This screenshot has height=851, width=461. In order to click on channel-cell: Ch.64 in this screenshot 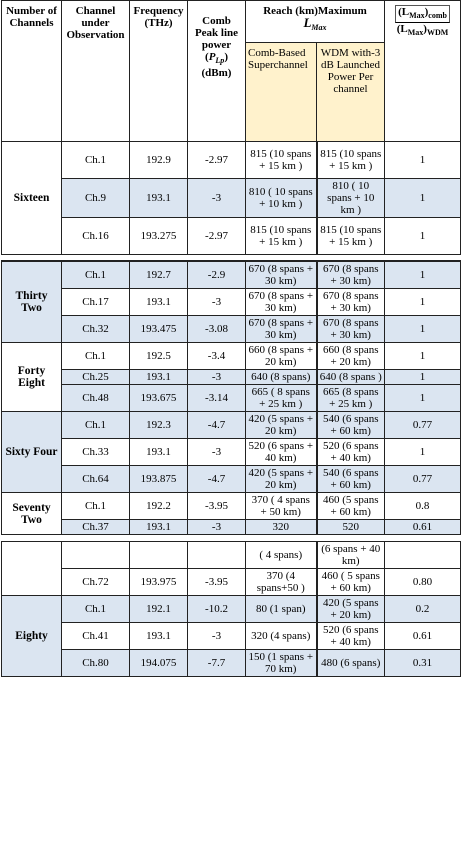, I will do `click(95, 479)`.